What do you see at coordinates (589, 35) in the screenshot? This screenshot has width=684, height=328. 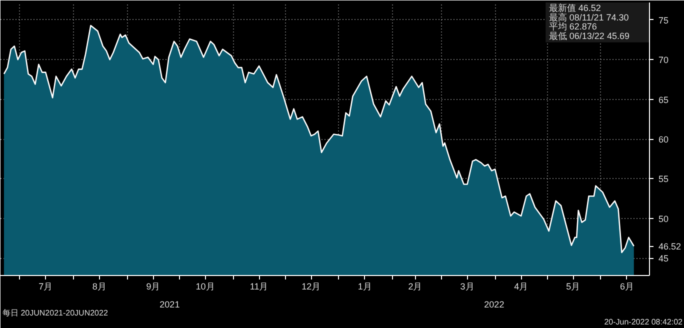 I see `annotation: 最低 06/13/22 45.69` at bounding box center [589, 35].